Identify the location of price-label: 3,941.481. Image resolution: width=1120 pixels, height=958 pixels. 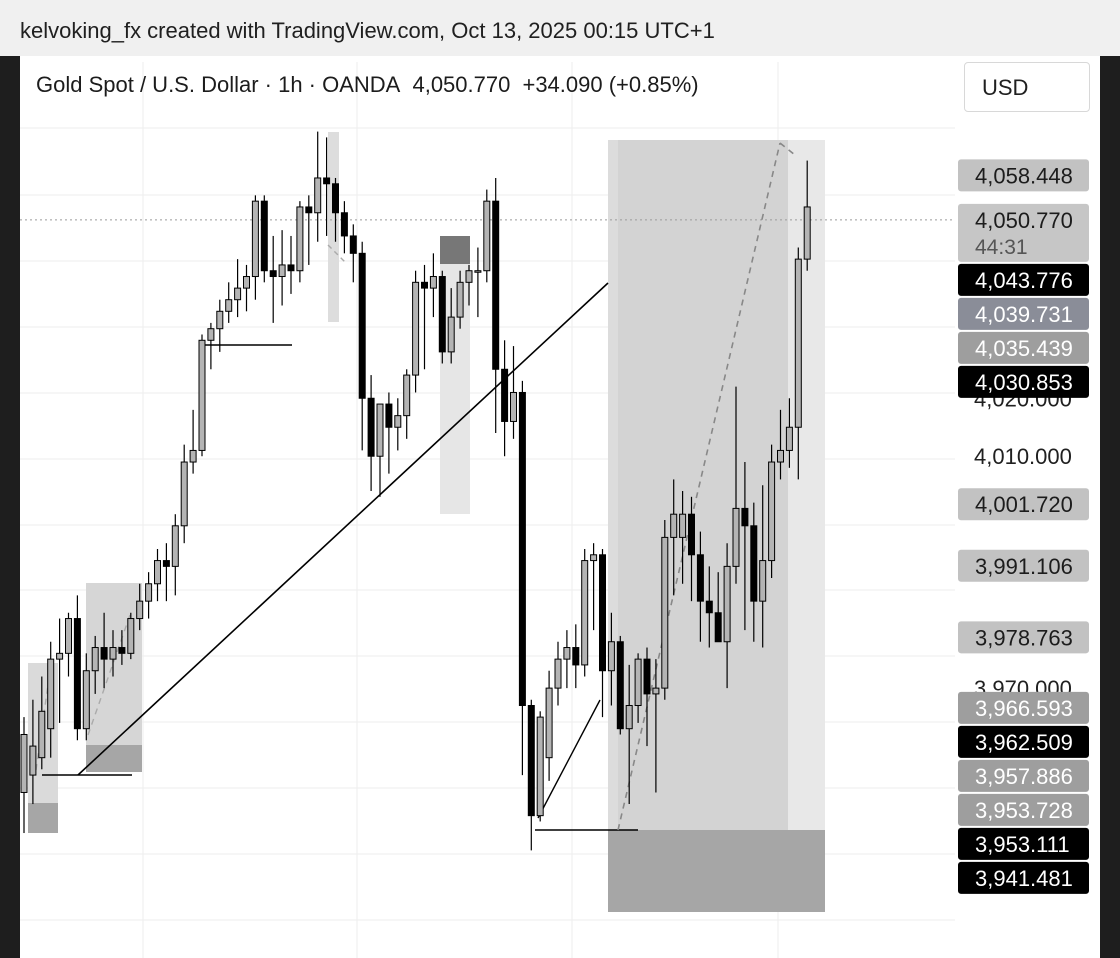
(1023, 877).